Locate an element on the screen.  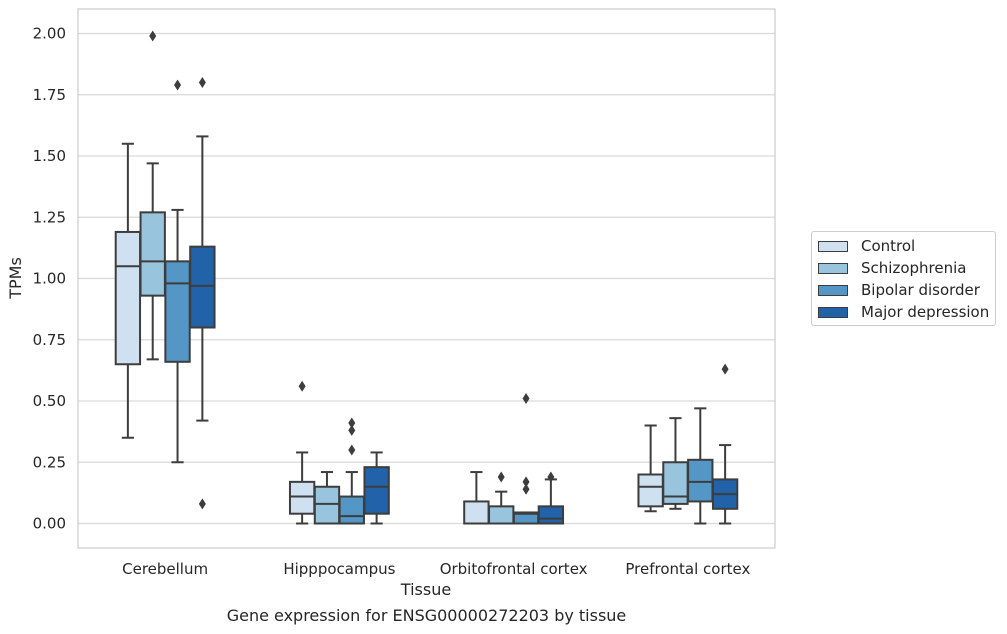
x-tick-label: Hipppocampus is located at coordinates (339, 569).